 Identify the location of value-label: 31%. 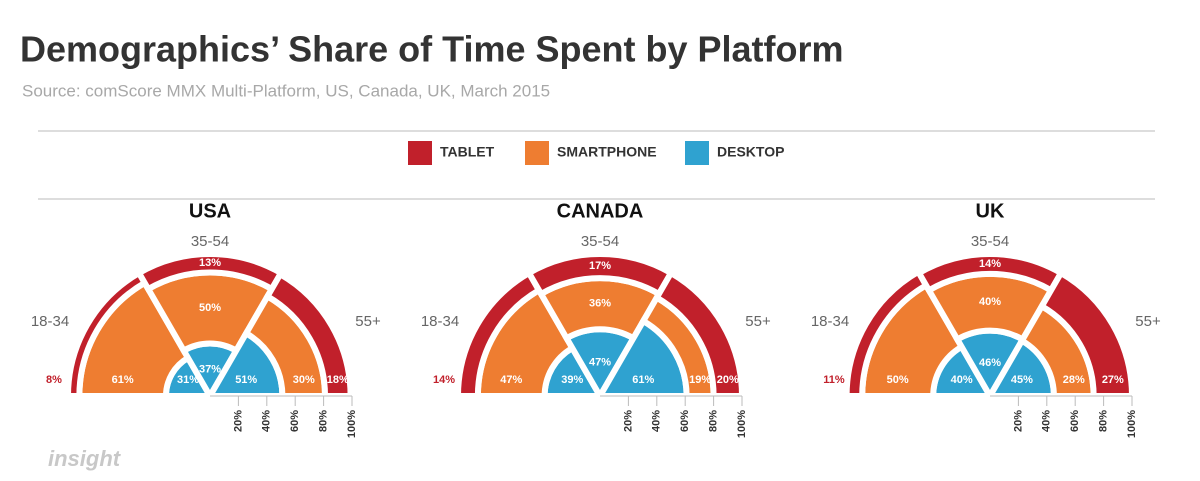
(188, 380).